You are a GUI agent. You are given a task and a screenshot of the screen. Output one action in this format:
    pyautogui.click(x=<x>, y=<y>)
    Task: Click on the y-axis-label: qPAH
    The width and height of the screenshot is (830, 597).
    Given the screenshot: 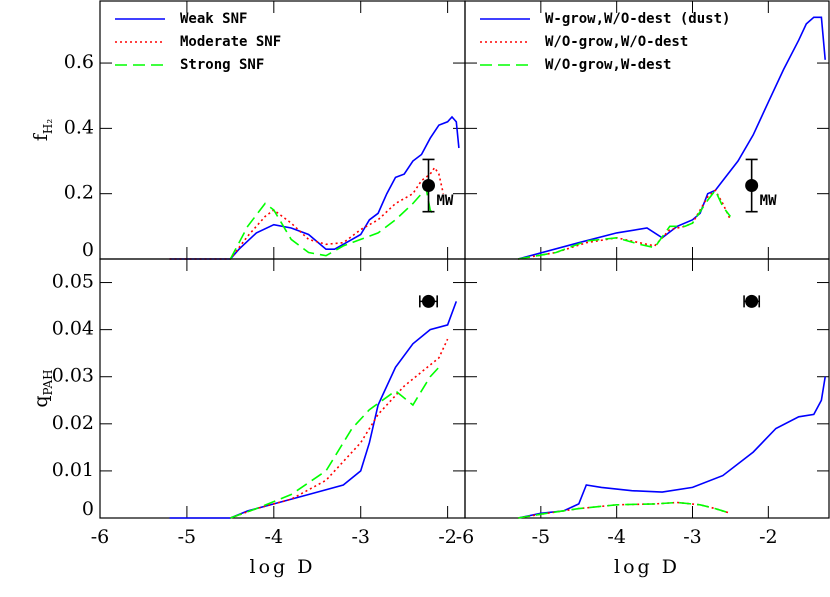 What is the action you would take?
    pyautogui.click(x=42, y=388)
    